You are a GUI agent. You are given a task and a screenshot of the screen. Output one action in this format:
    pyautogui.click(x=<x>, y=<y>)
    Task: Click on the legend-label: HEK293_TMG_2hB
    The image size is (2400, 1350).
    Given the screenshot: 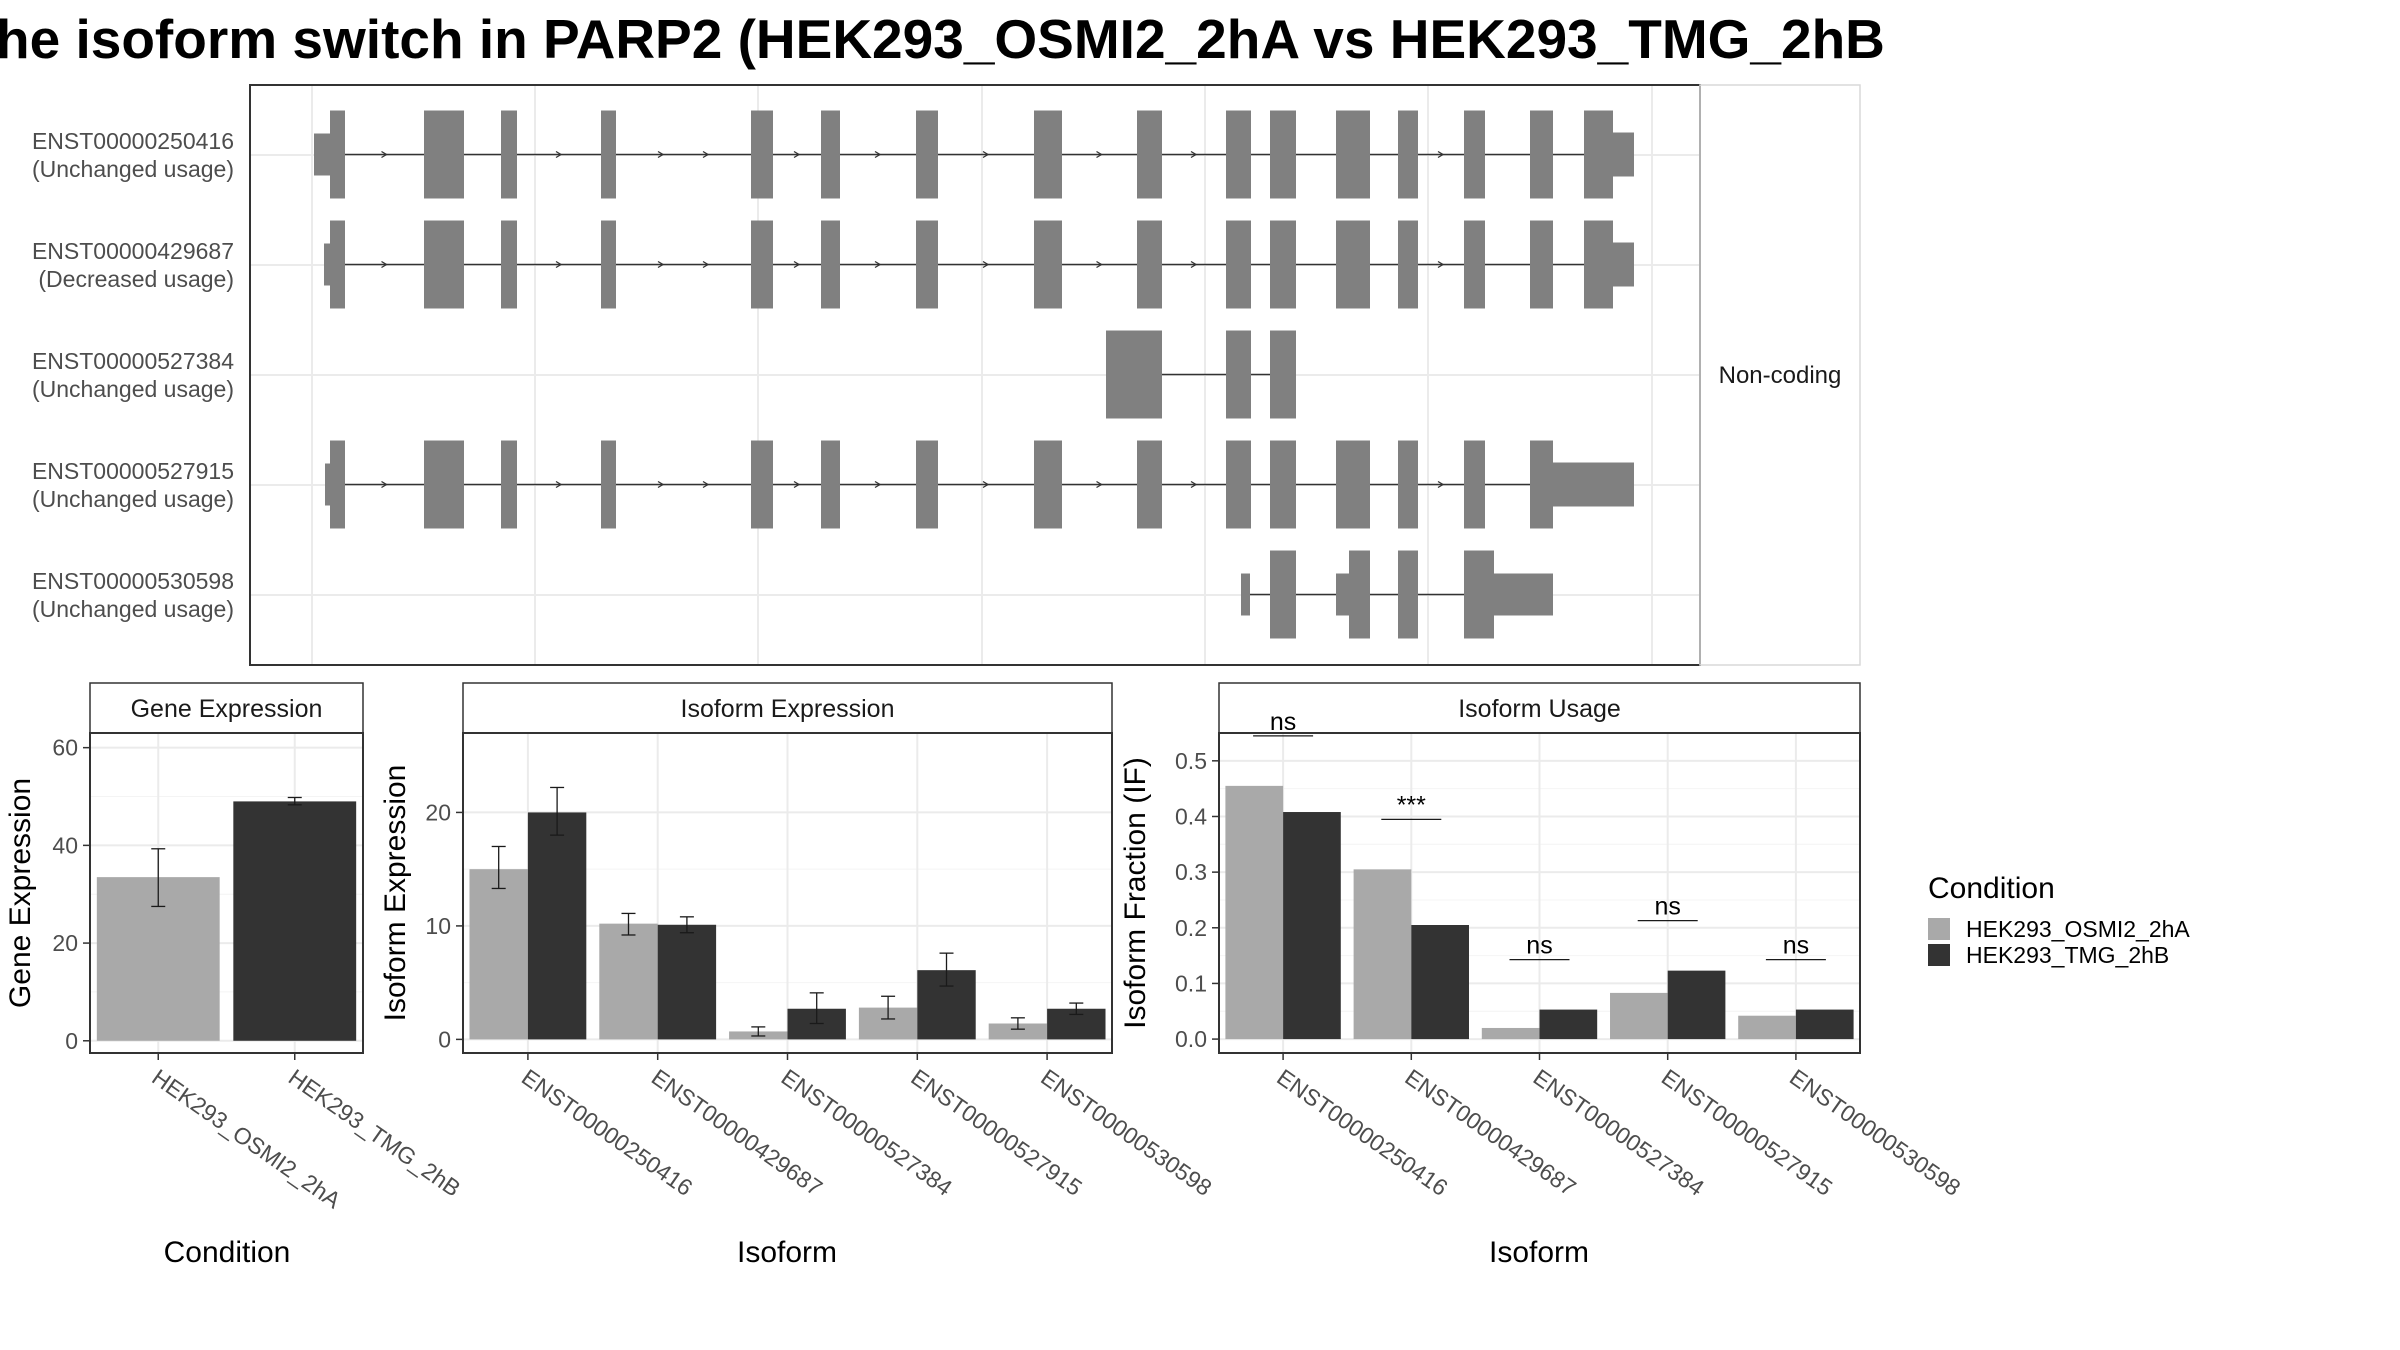 What is the action you would take?
    pyautogui.click(x=2067, y=955)
    